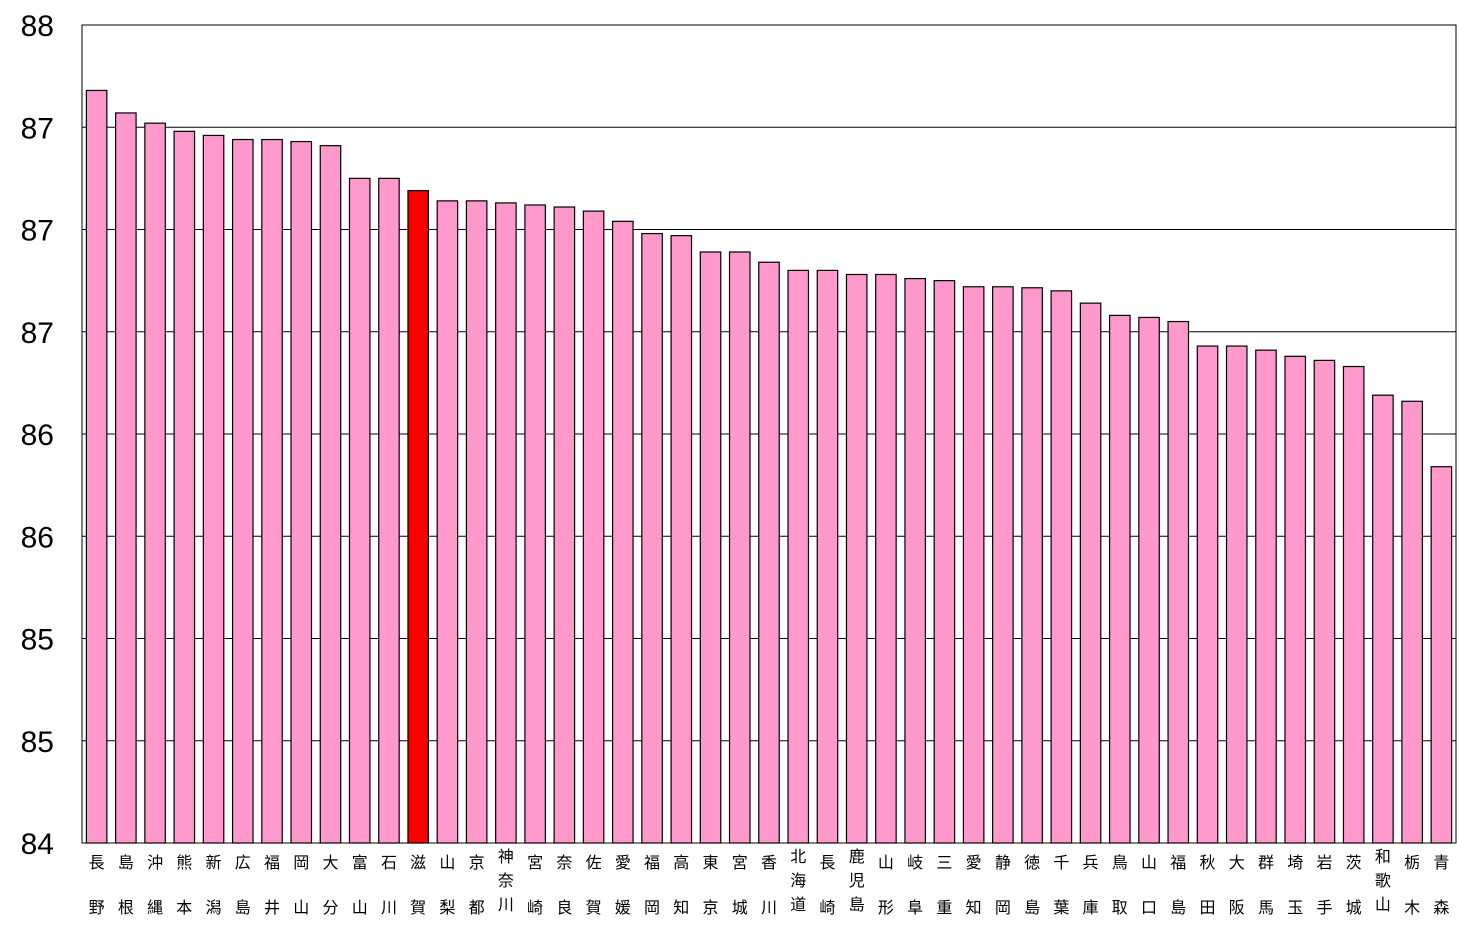  I want to click on x-tick-label-char: 森, so click(1441, 907).